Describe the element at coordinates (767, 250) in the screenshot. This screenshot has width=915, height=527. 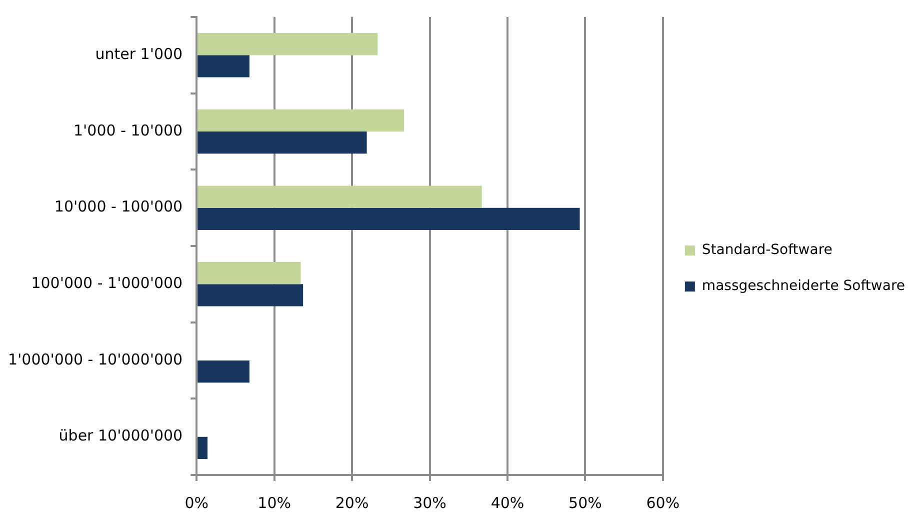
I see `legend-label: Standard-Software` at that location.